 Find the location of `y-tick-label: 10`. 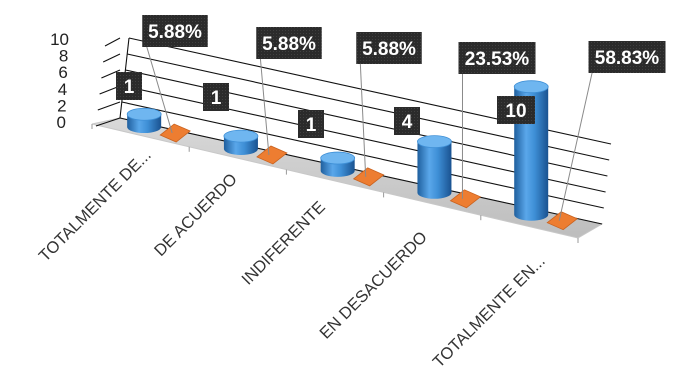

y-tick-label: 10 is located at coordinates (59, 39).